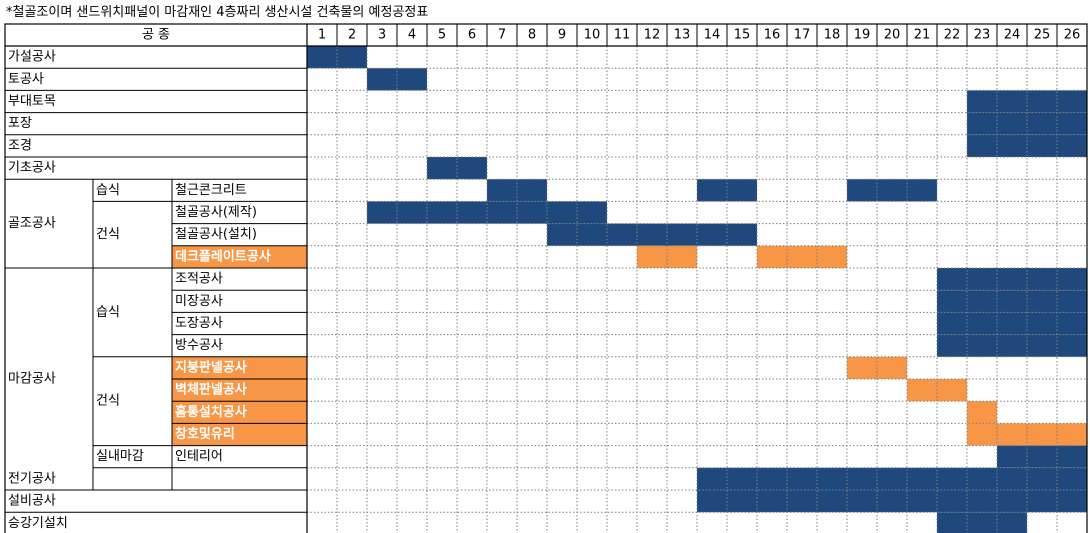 This screenshot has height=533, width=1090. I want to click on task-item-label: 지붕판넬공사, so click(211, 367).